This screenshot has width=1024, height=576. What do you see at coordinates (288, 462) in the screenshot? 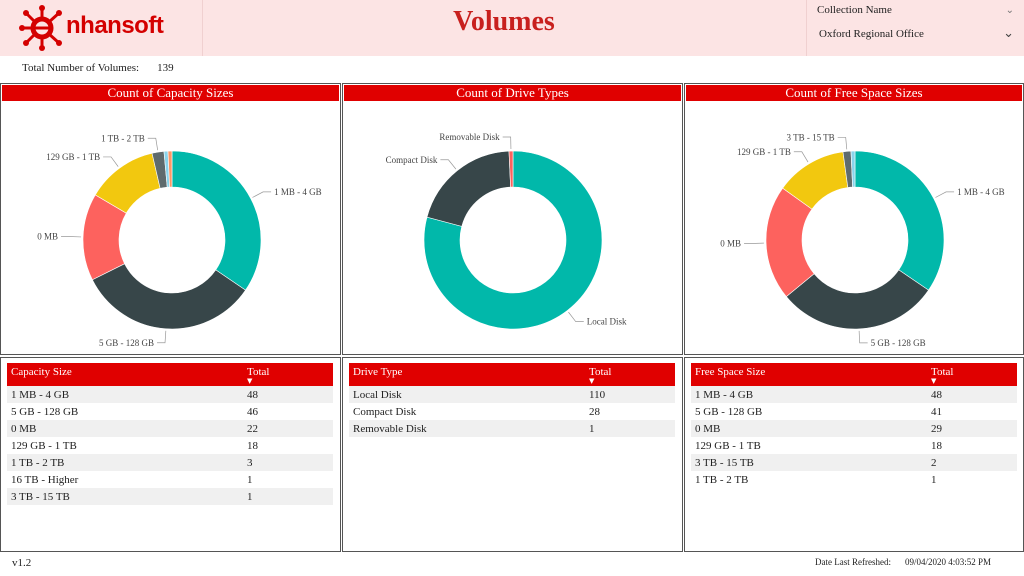
I see `table-cell: 3` at bounding box center [288, 462].